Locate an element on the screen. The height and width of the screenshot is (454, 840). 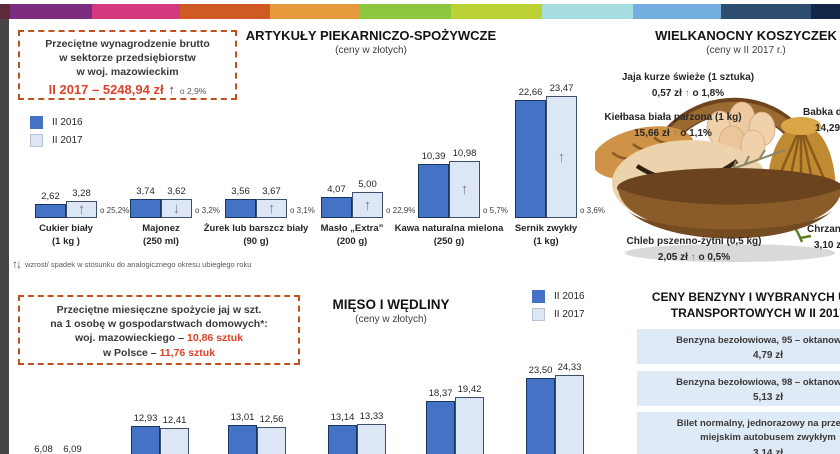
poland-value: 11,76 sztuk is located at coordinates (187, 352).